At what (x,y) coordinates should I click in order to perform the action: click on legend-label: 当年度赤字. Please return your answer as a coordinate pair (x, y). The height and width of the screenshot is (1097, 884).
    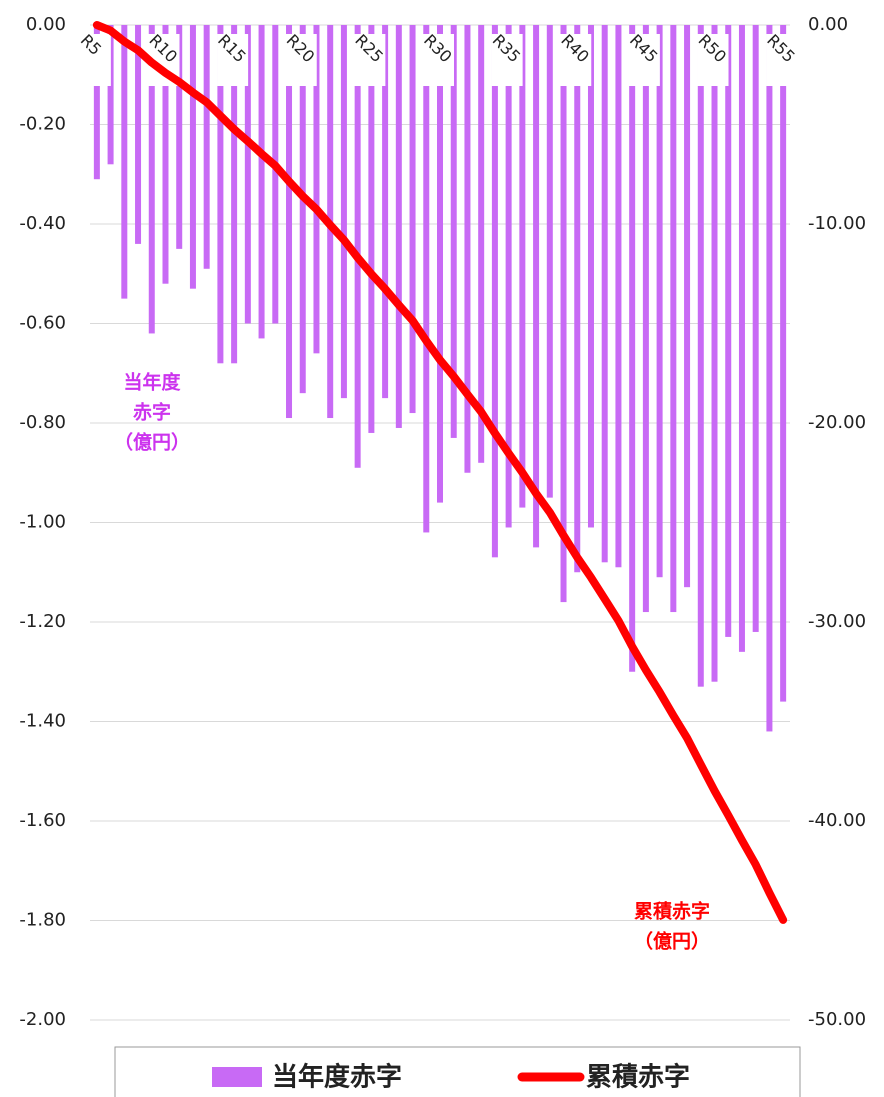
    Looking at the image, I should click on (337, 1077).